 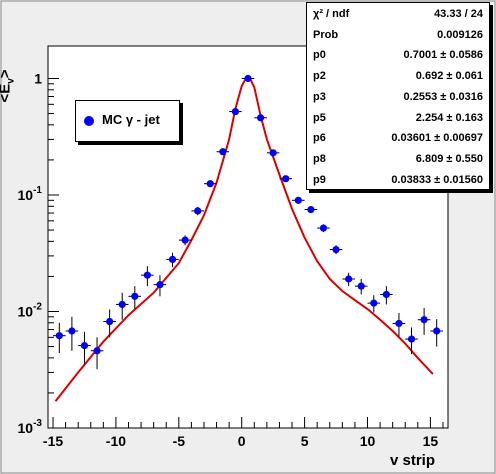 I want to click on stats-key: χ² / ndf, so click(x=331, y=14).